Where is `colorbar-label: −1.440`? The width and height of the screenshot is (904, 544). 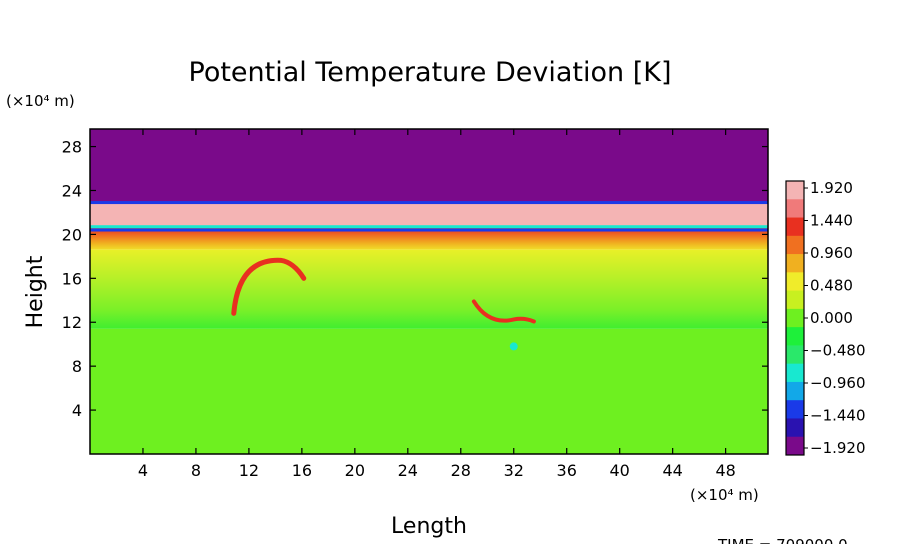
colorbar-label: −1.440 is located at coordinates (838, 416).